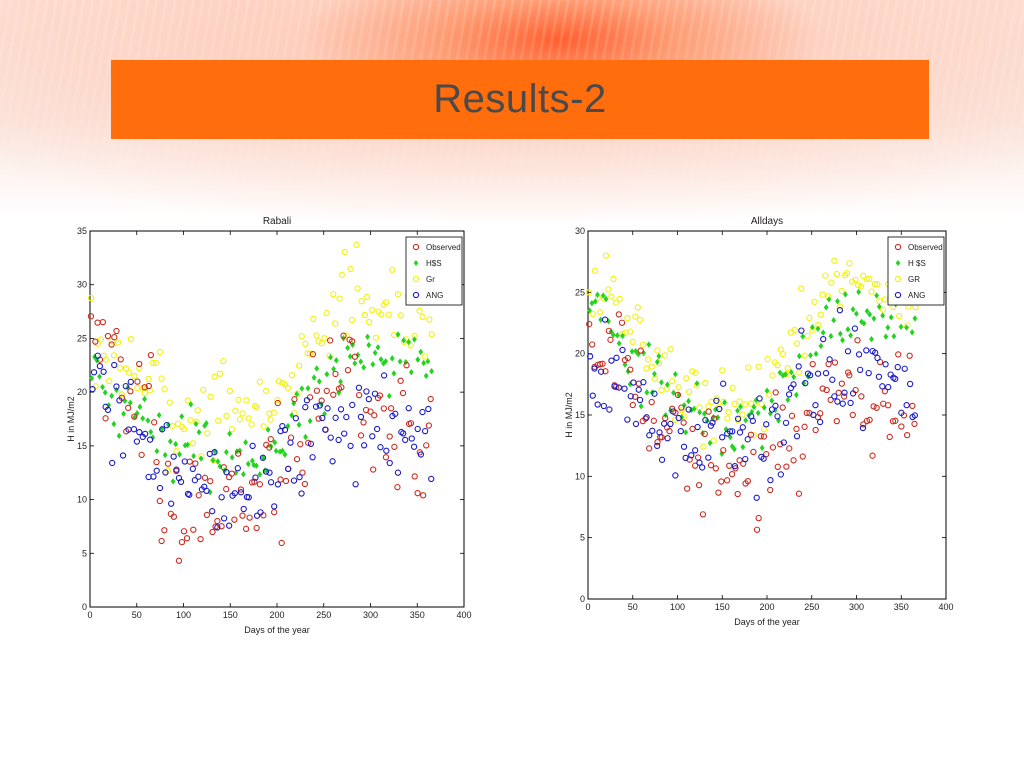 This screenshot has width=1024, height=768. What do you see at coordinates (82, 446) in the screenshot?
I see `y-tick-label: 15` at bounding box center [82, 446].